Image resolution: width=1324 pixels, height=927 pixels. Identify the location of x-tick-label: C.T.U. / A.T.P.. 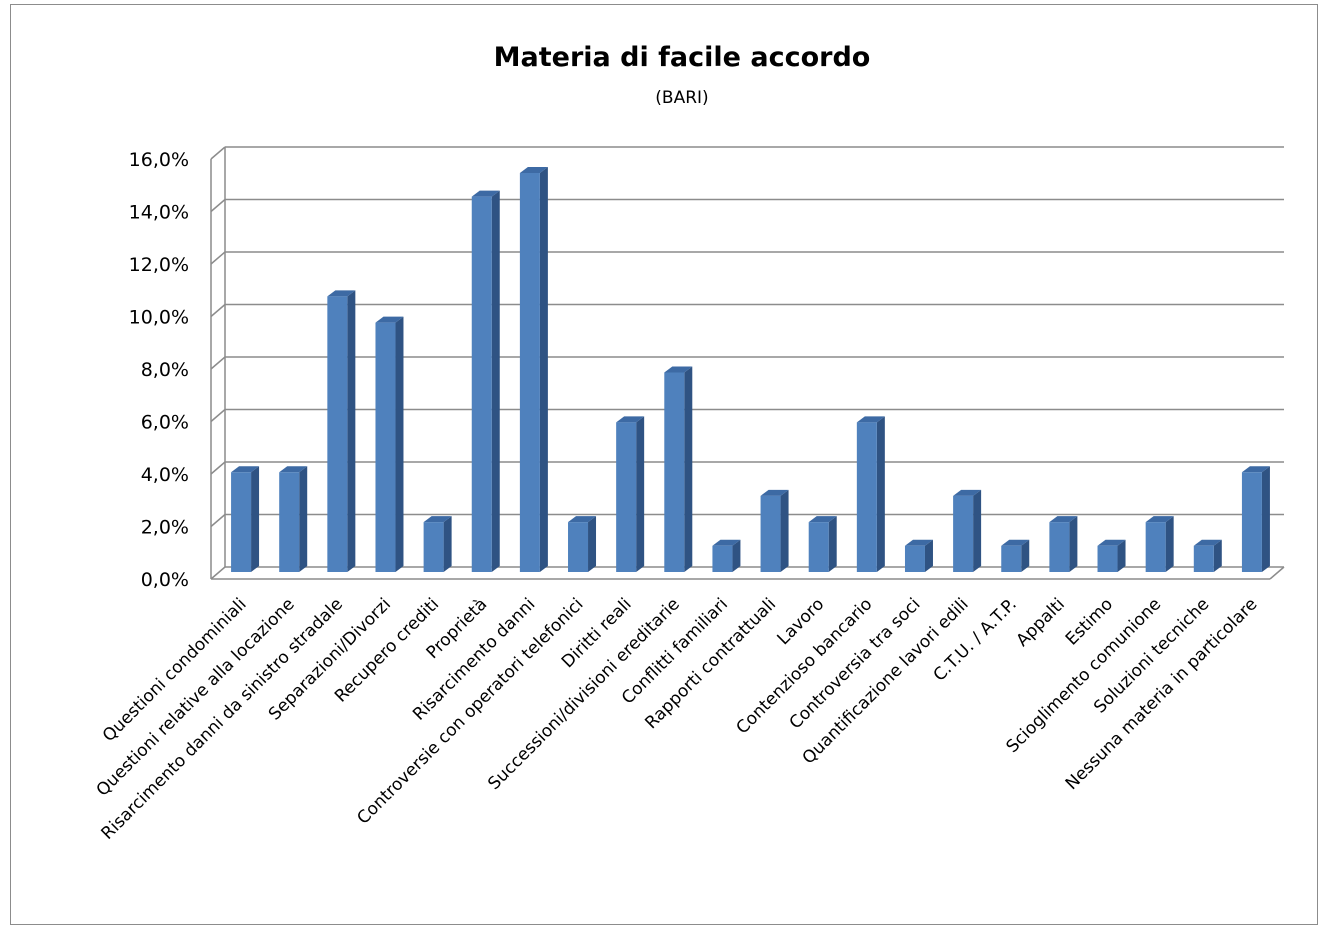
(975, 639).